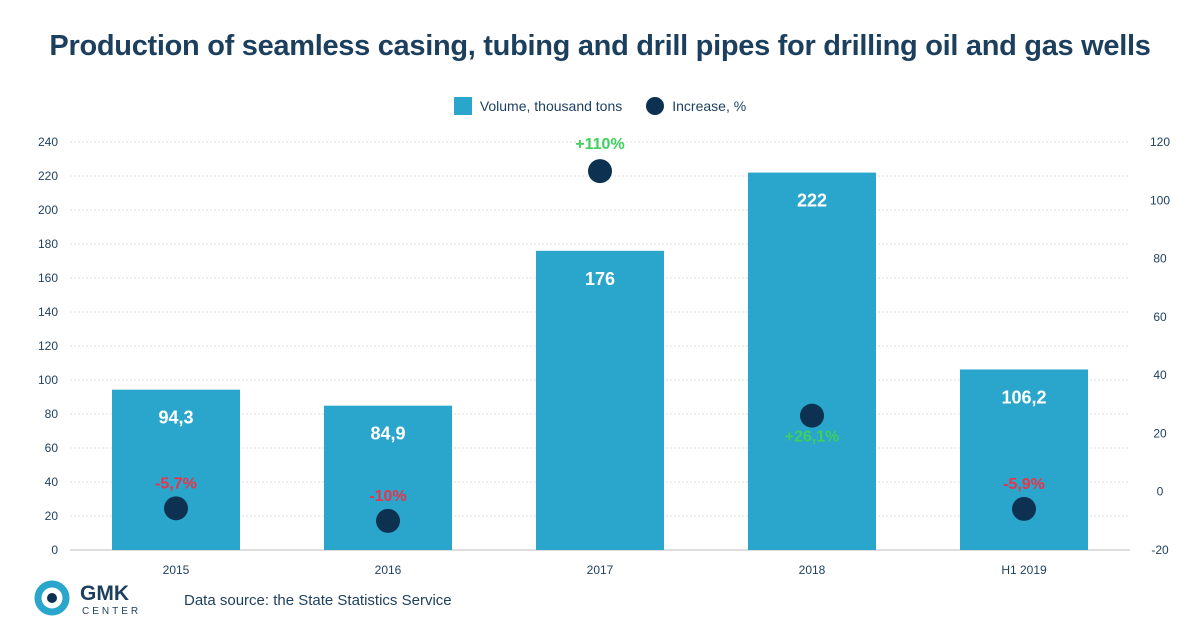 The height and width of the screenshot is (630, 1200). I want to click on gmk-logo-mark: GMK CENTER, so click(87, 598).